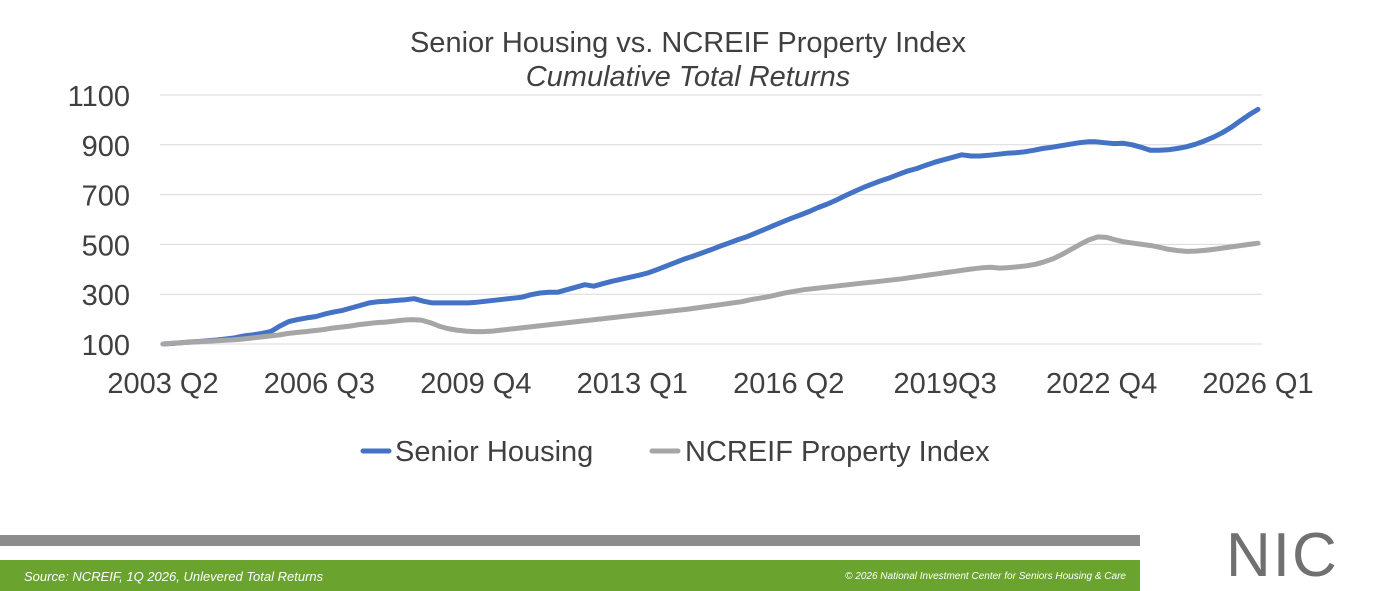 The height and width of the screenshot is (591, 1376). Describe the element at coordinates (688, 43) in the screenshot. I see `chart-title: Senior Housing vs. NCREIF Property Index` at that location.